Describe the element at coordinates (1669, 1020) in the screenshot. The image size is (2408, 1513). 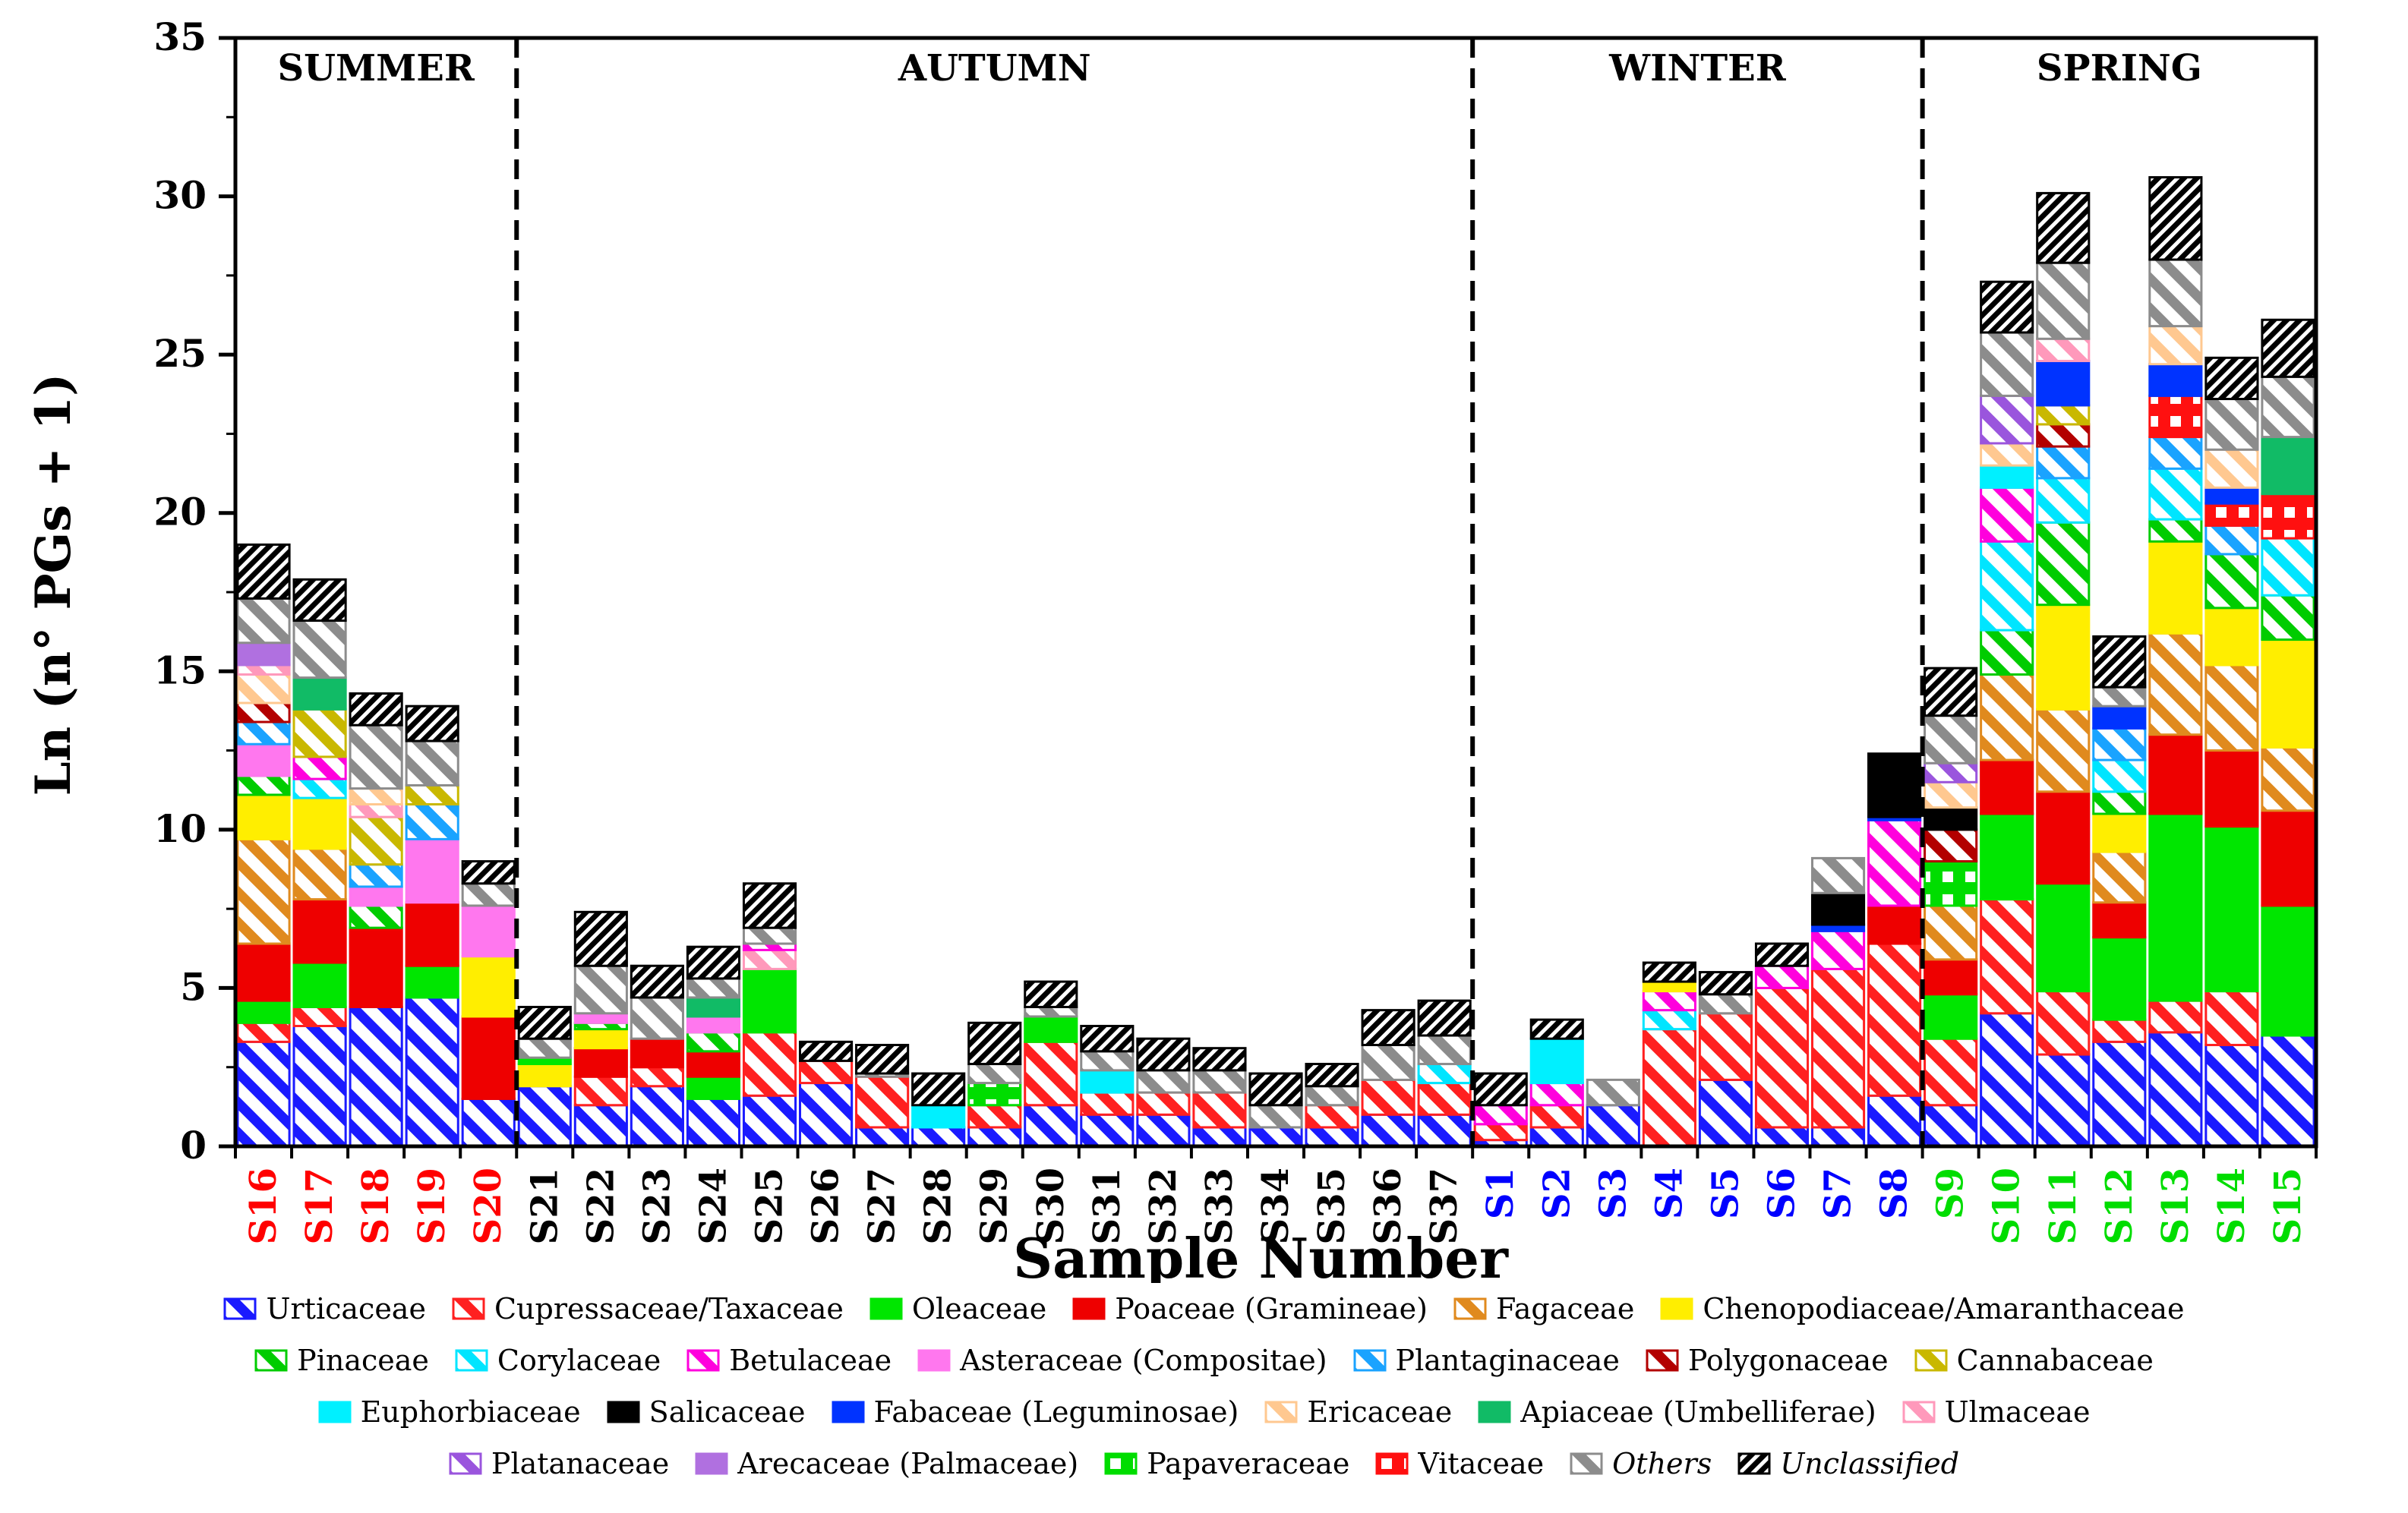
I see `segment-S4-cor` at that location.